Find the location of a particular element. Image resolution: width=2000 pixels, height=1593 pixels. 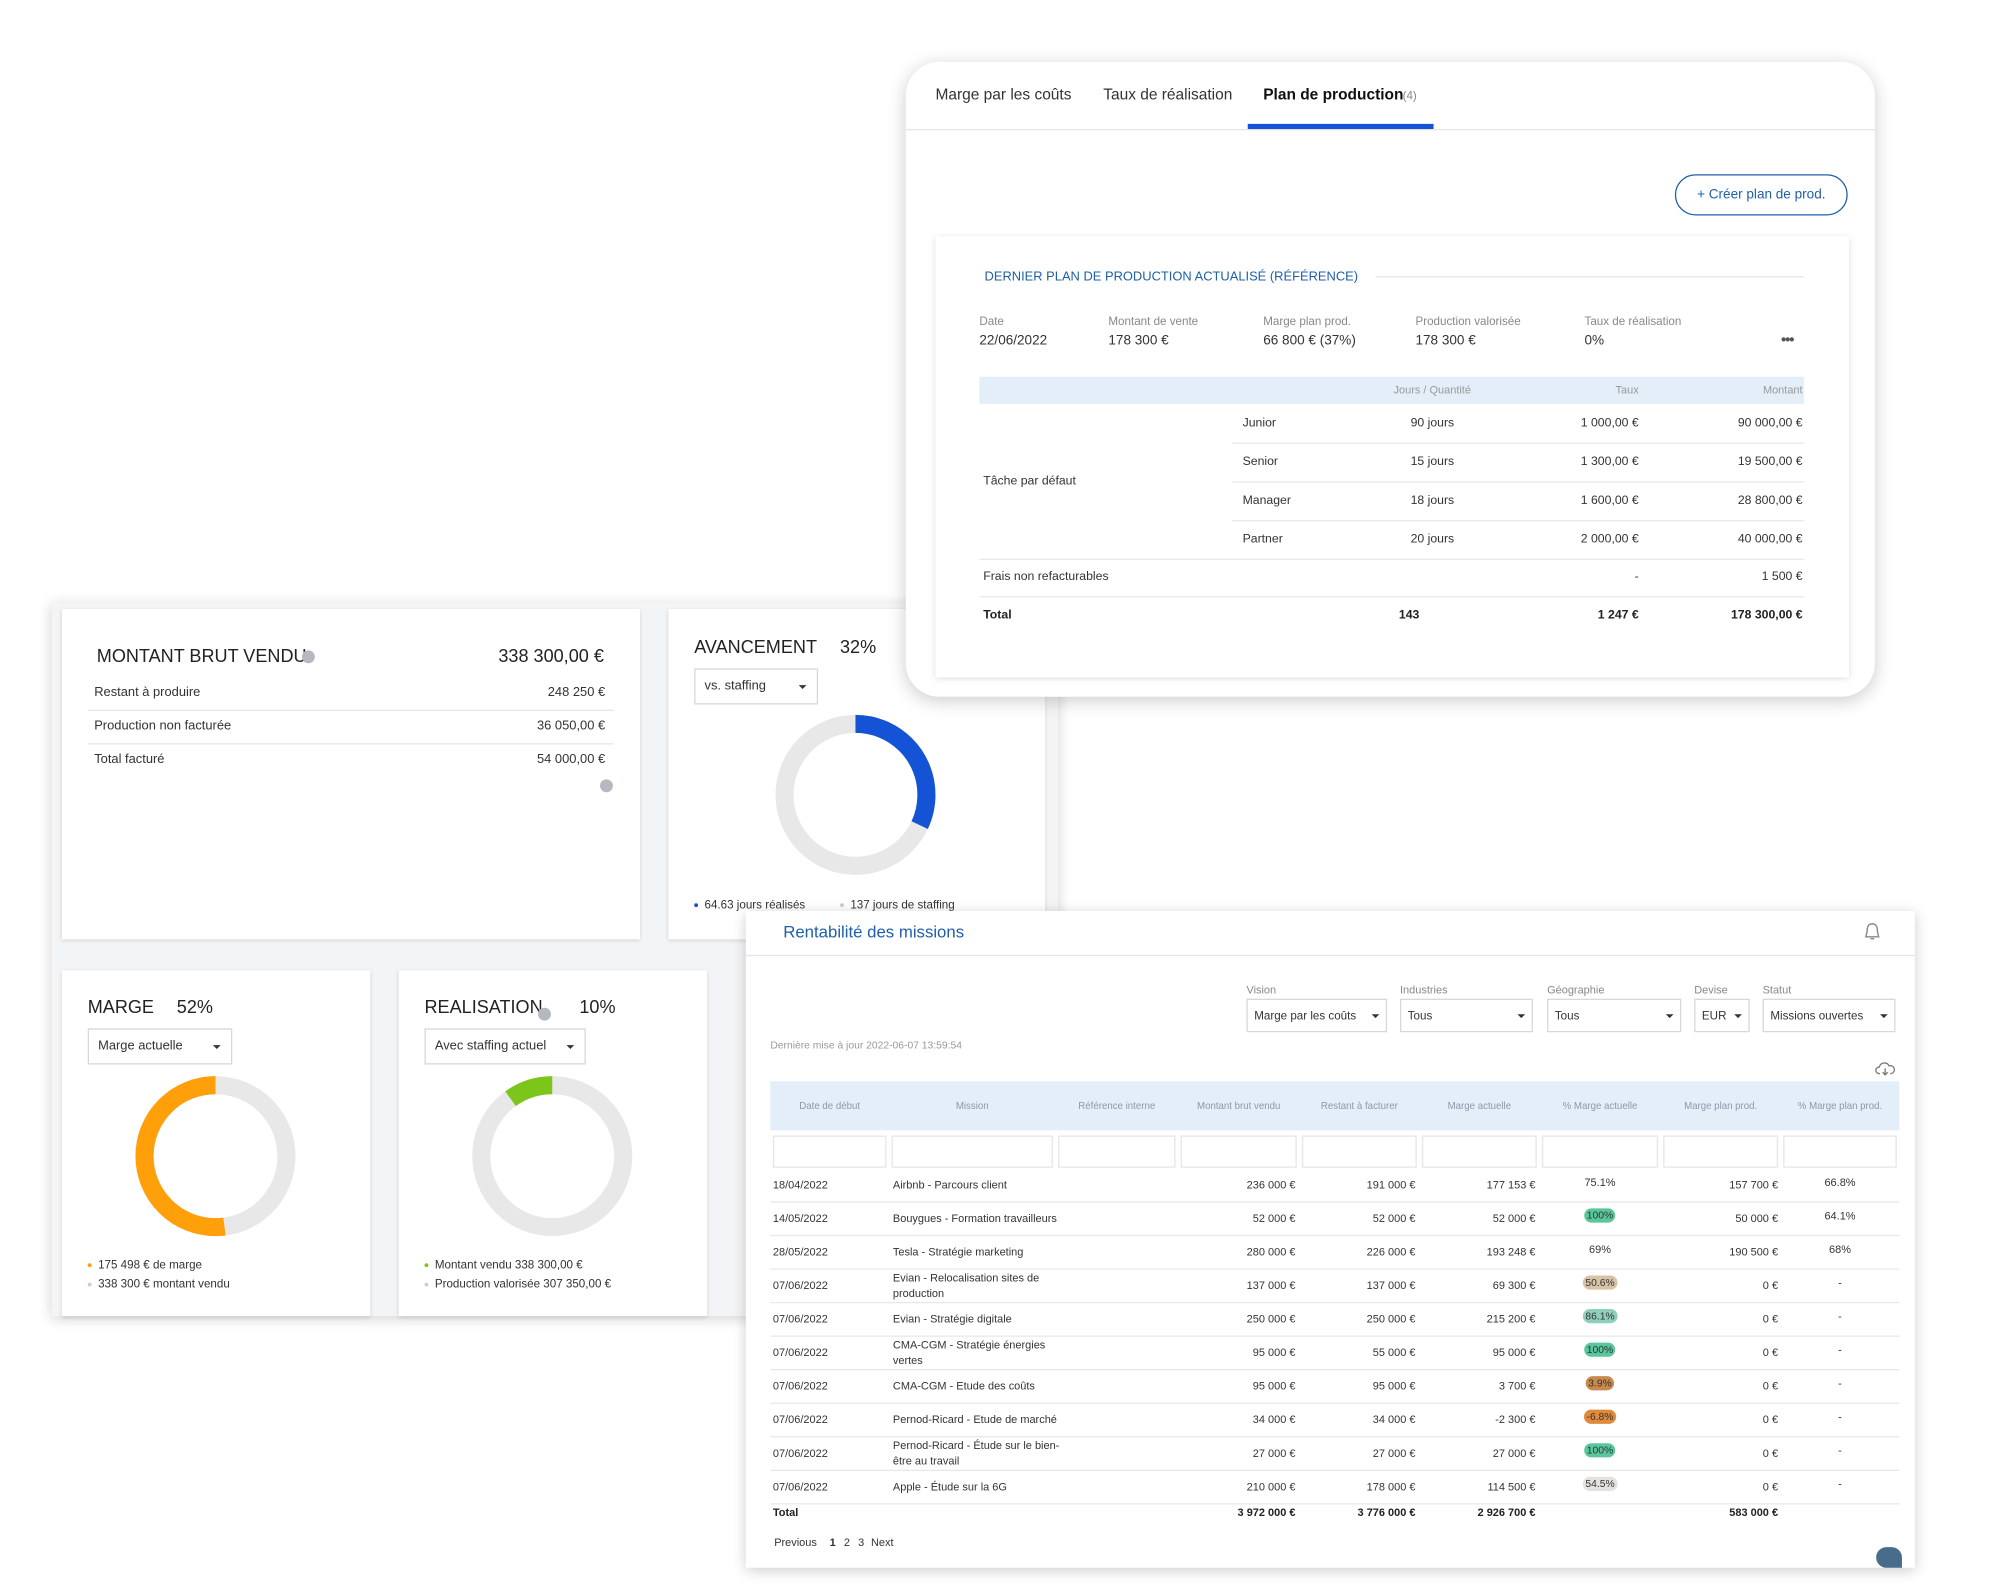

cell-amount: 95 000 € is located at coordinates (1274, 1352).